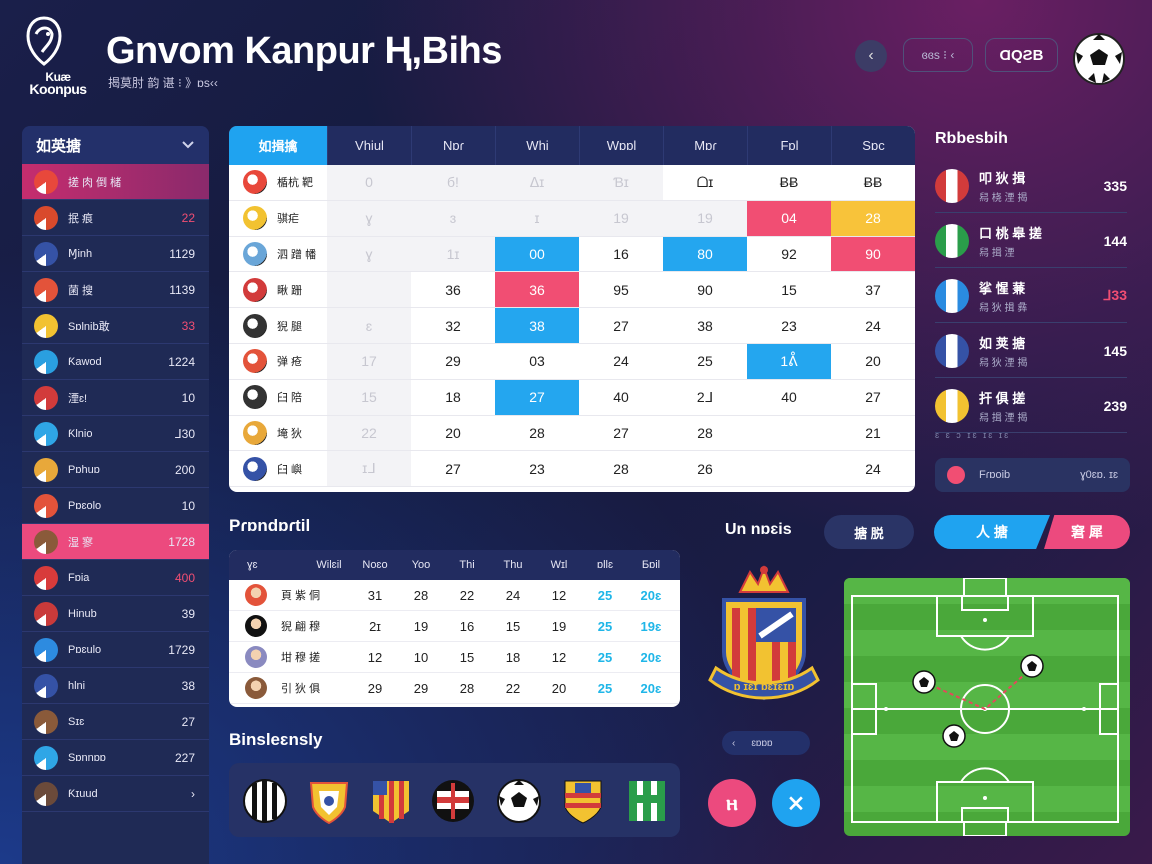 This screenshot has height=864, width=1152. Describe the element at coordinates (329, 565) in the screenshot. I see `column-header: Wilɛil` at that location.